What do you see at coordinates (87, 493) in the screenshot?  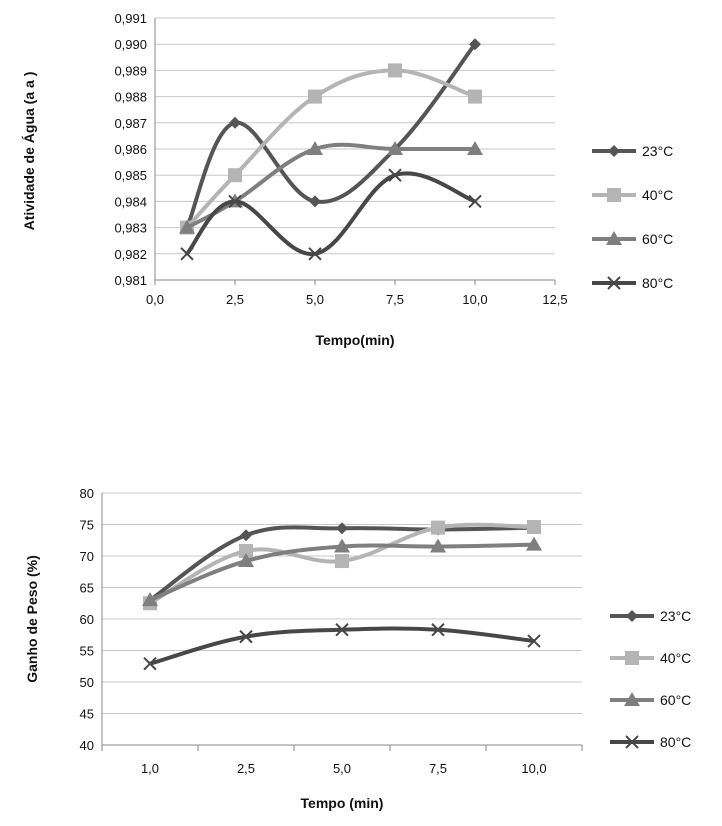 I see `y-tick-label: 80` at bounding box center [87, 493].